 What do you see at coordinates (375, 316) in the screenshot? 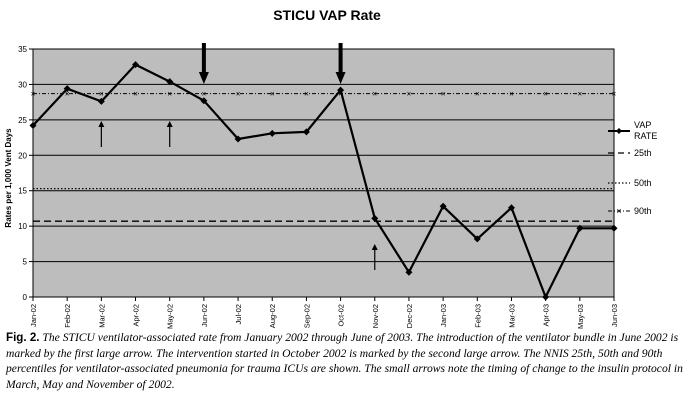
I see `x-tick-label: Nov-02` at bounding box center [375, 316].